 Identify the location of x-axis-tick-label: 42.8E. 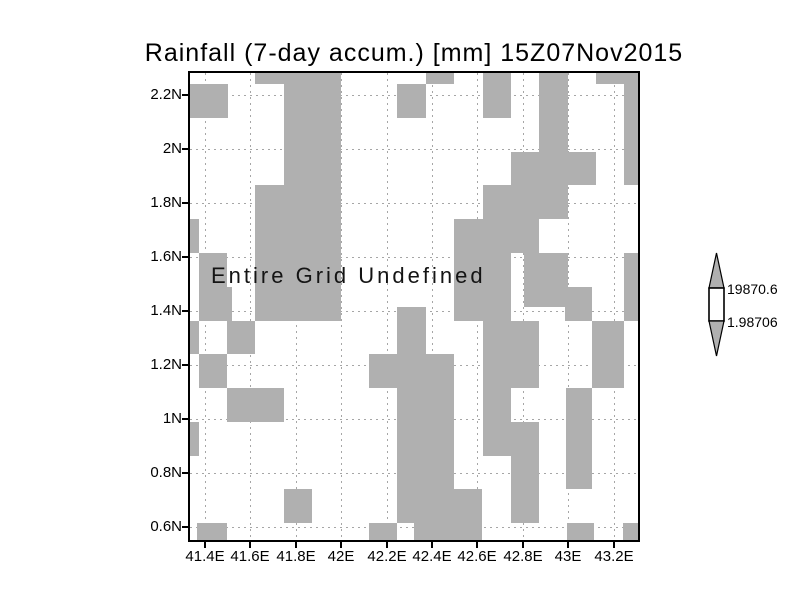
(523, 556).